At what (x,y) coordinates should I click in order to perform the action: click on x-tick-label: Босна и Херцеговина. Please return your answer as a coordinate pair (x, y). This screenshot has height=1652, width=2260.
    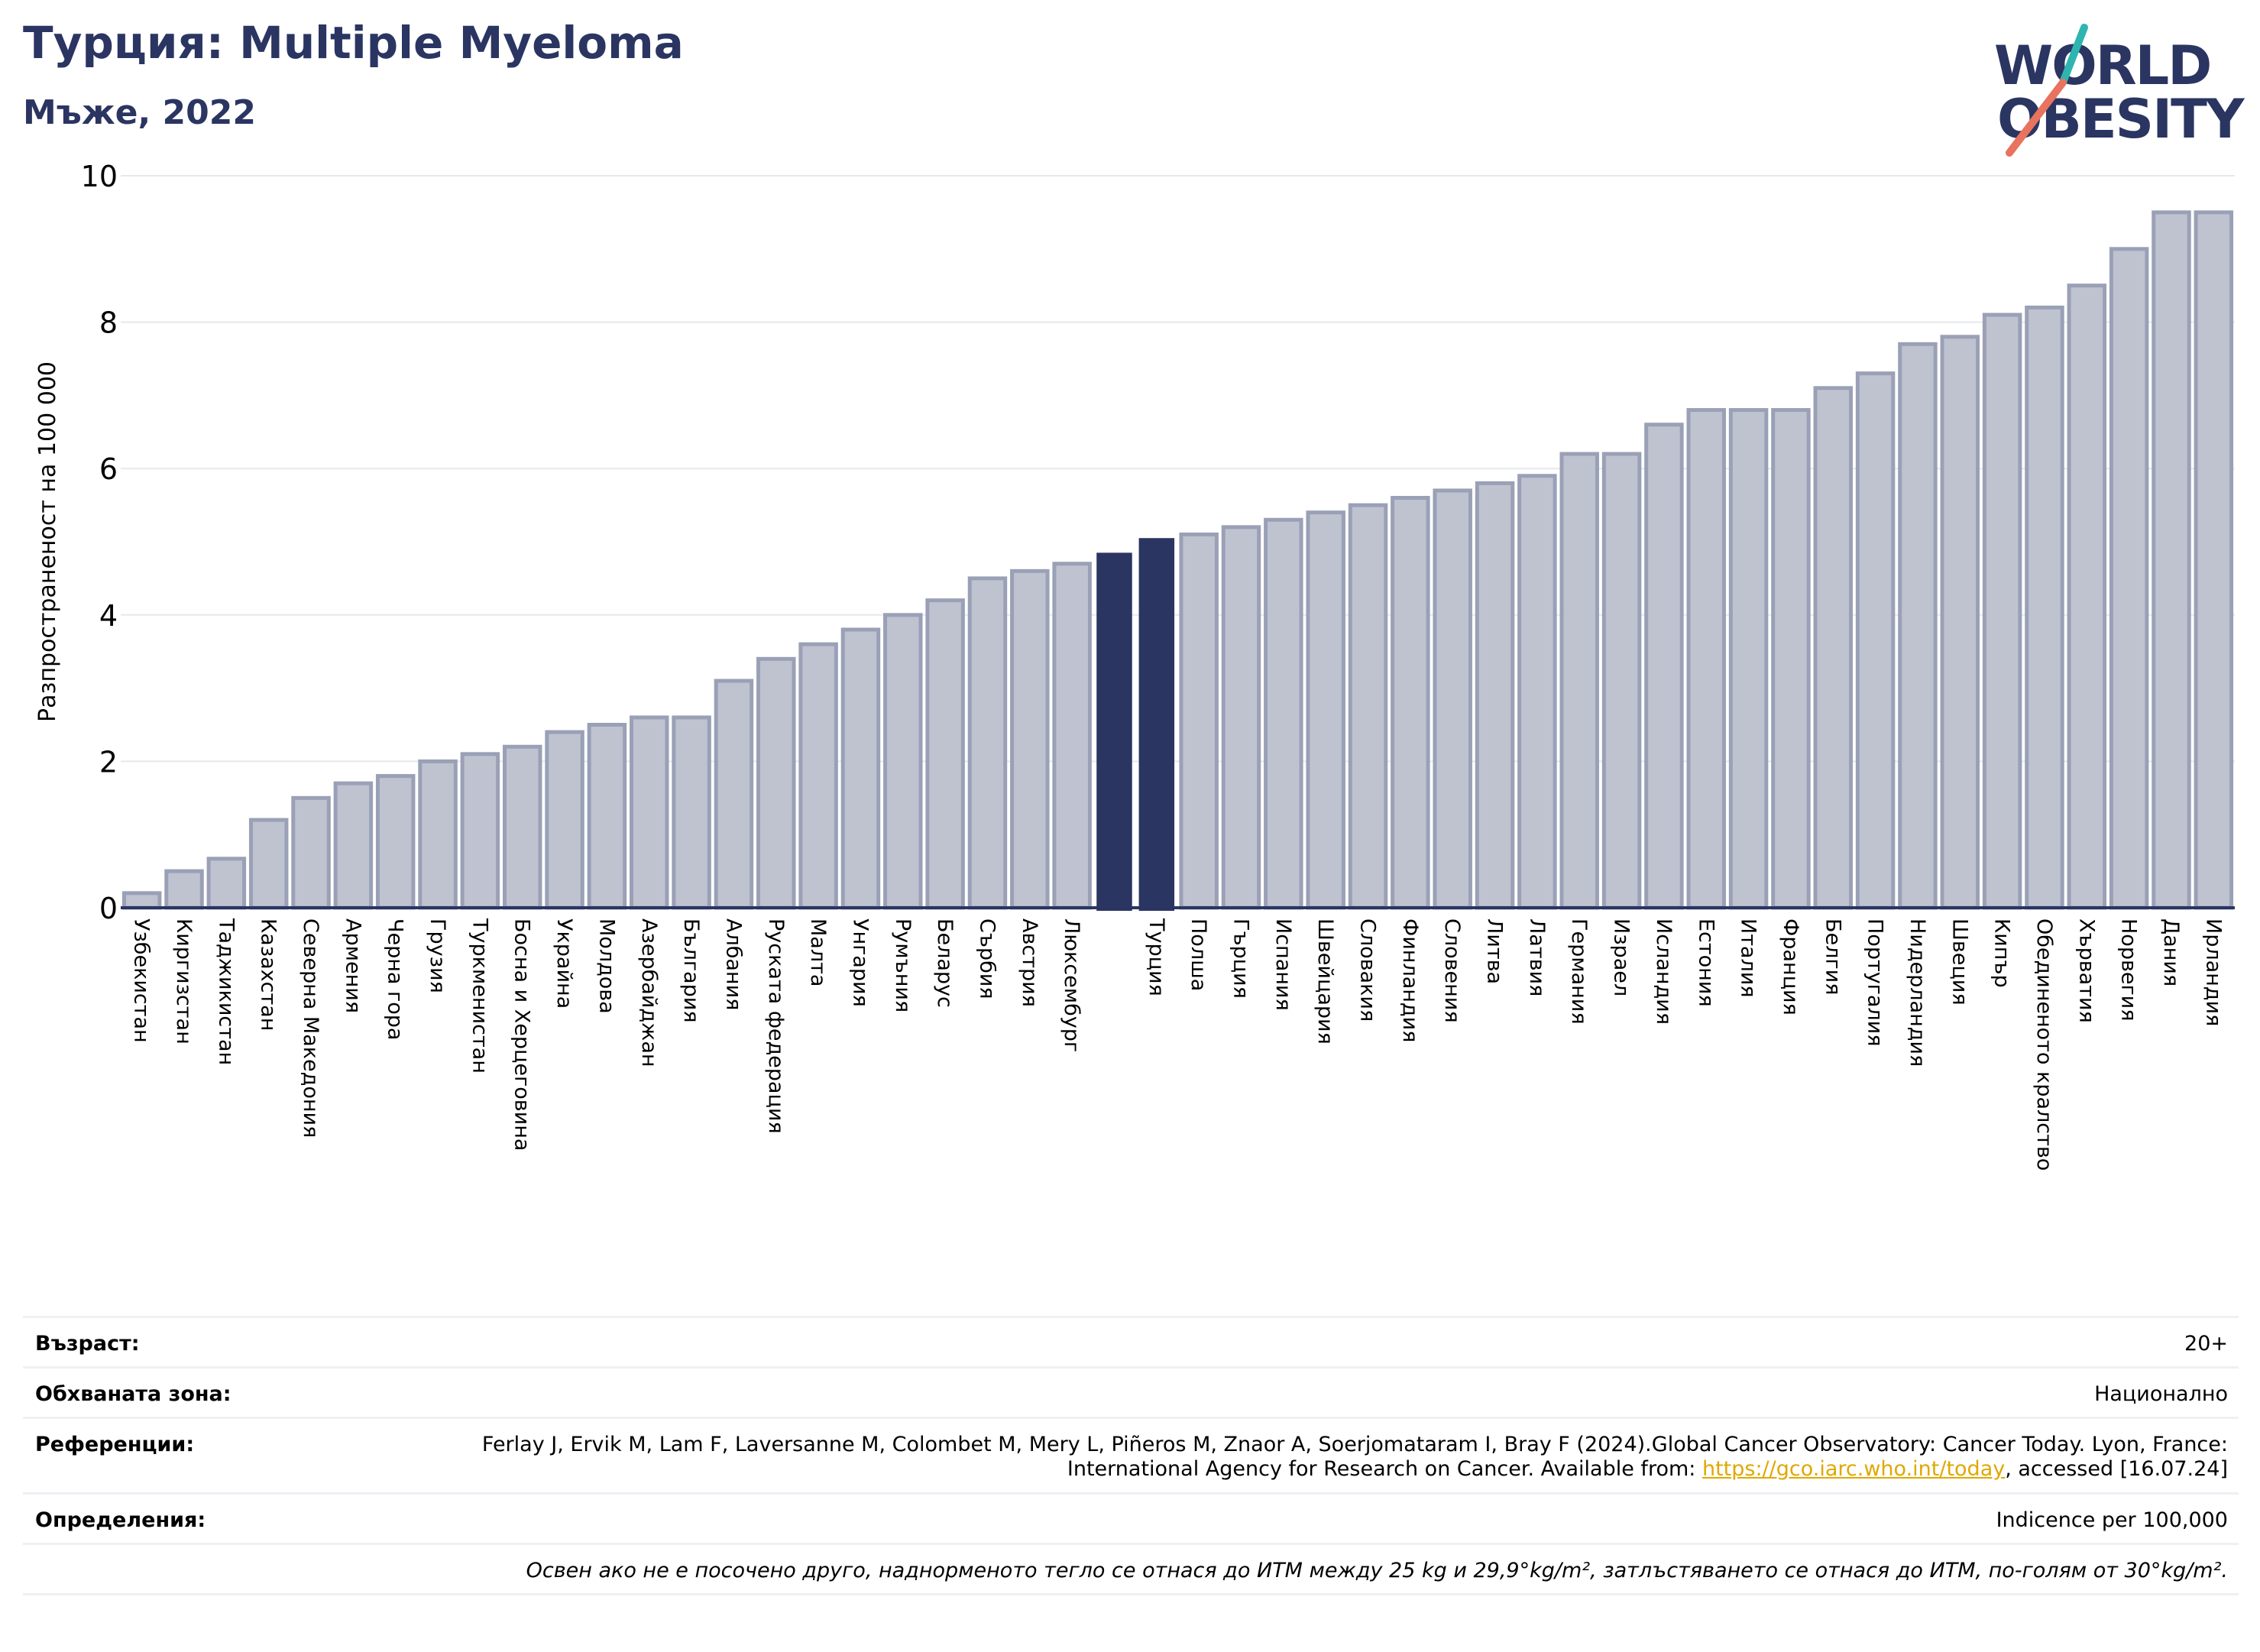
    Looking at the image, I should click on (522, 1034).